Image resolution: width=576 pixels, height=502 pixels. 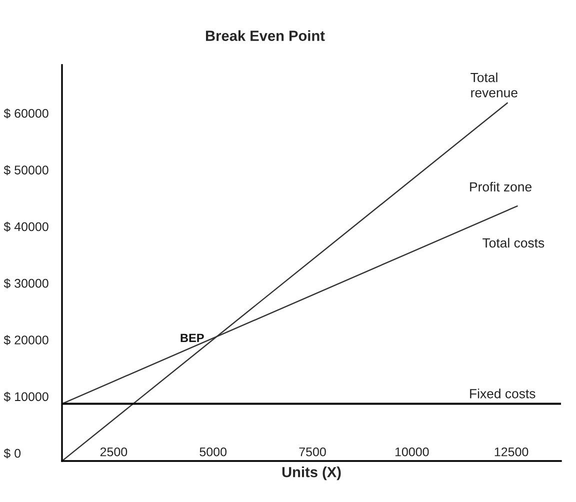 I want to click on annotation: Profit zone, so click(x=501, y=187).